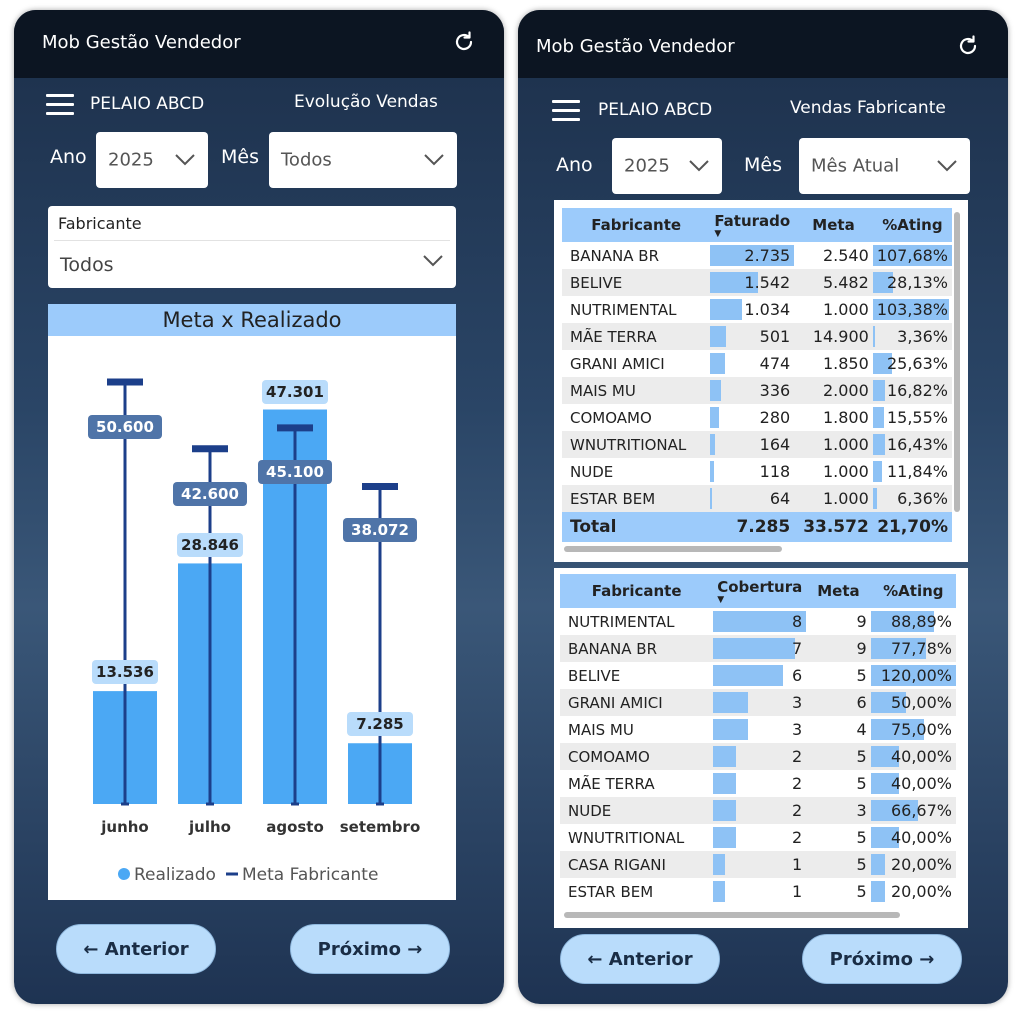 Image resolution: width=1024 pixels, height=1024 pixels. I want to click on table-row: BANANA BR 7 9 77,78%, so click(758, 648).